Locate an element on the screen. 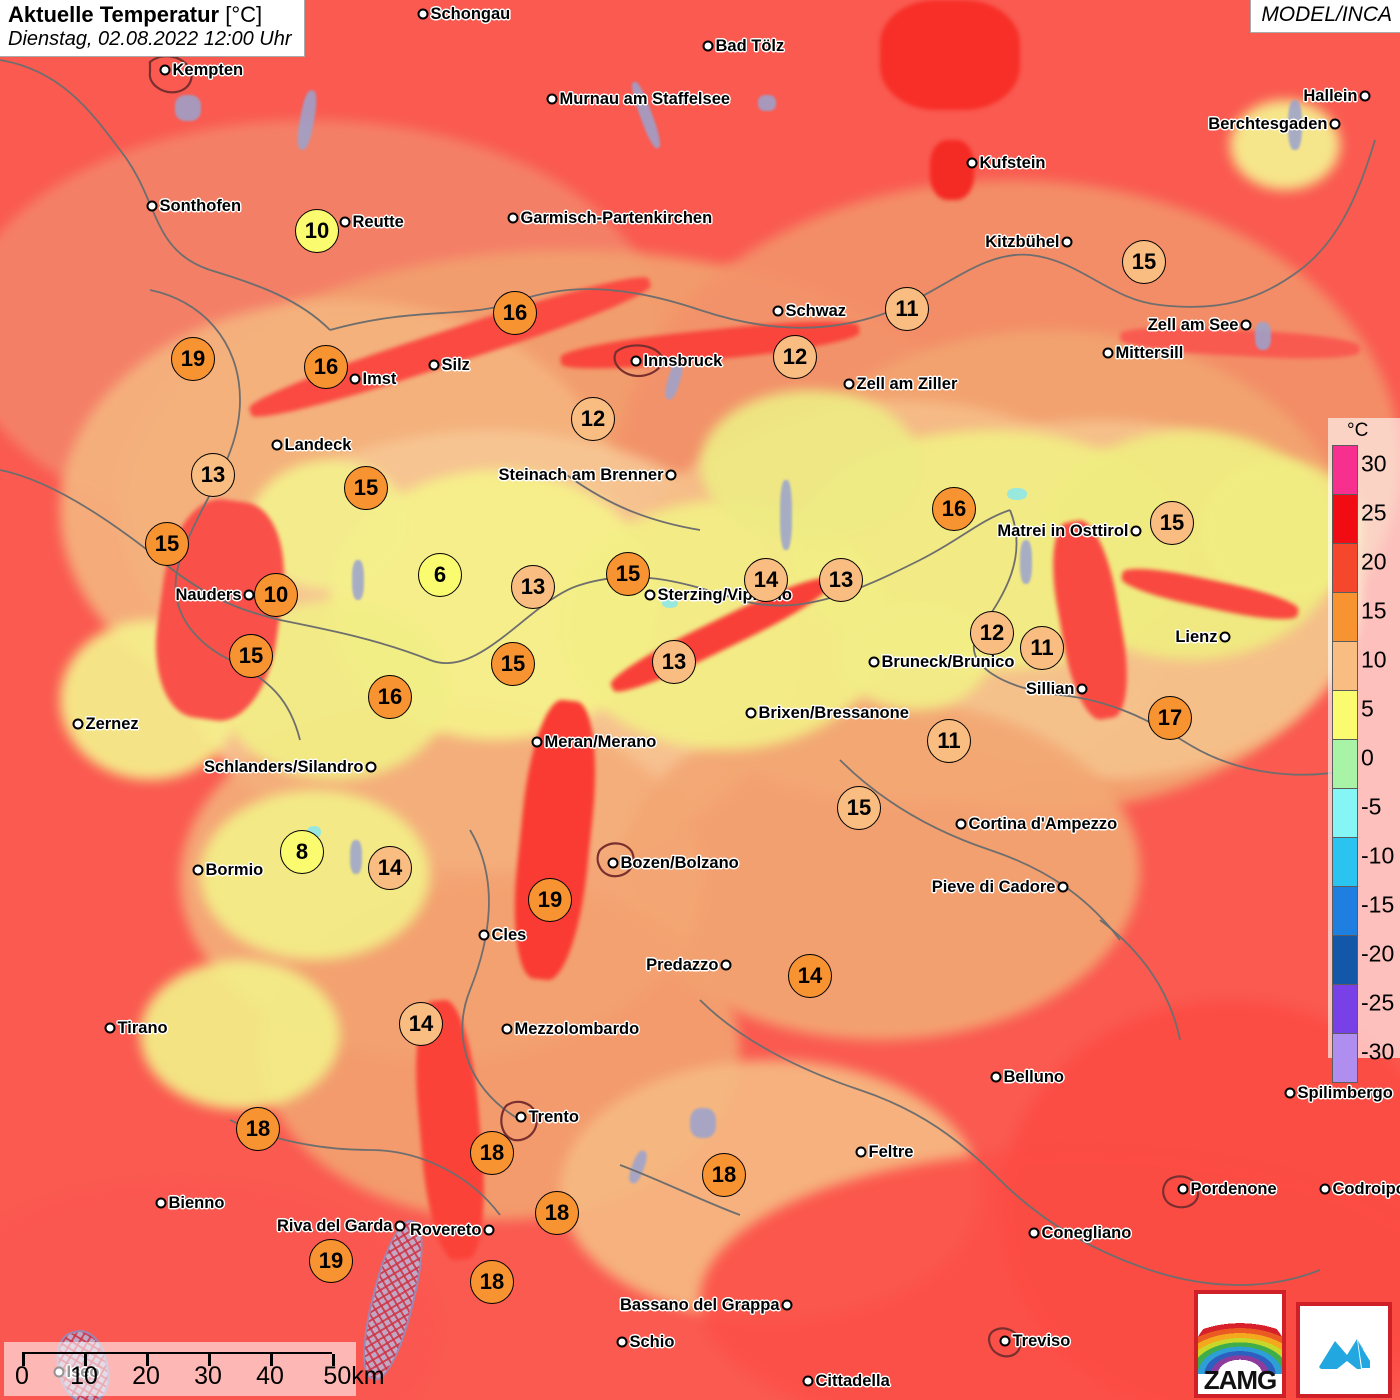 Image resolution: width=1400 pixels, height=1400 pixels. station-value-bubble: 13 is located at coordinates (213, 475).